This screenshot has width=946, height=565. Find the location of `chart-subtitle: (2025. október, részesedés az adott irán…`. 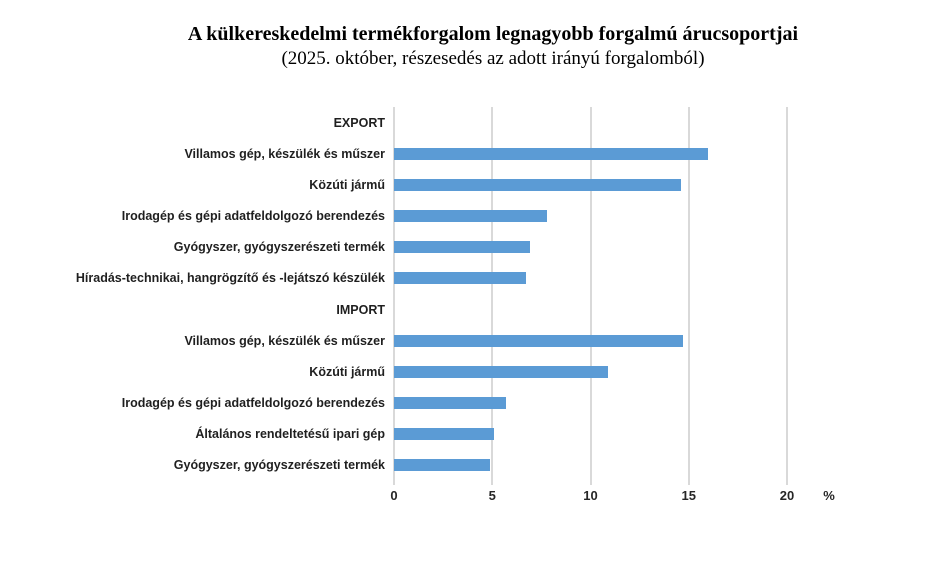

chart-subtitle: (2025. október, részesedés az adott irán… is located at coordinates (493, 58).